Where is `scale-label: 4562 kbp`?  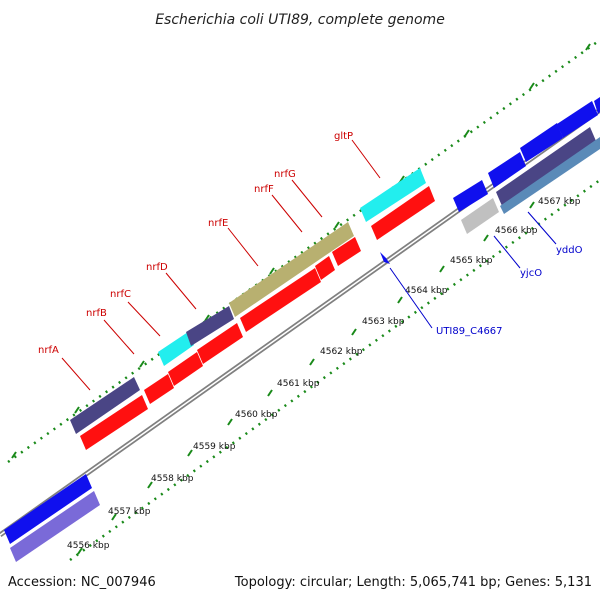 scale-label: 4562 kbp is located at coordinates (341, 352).